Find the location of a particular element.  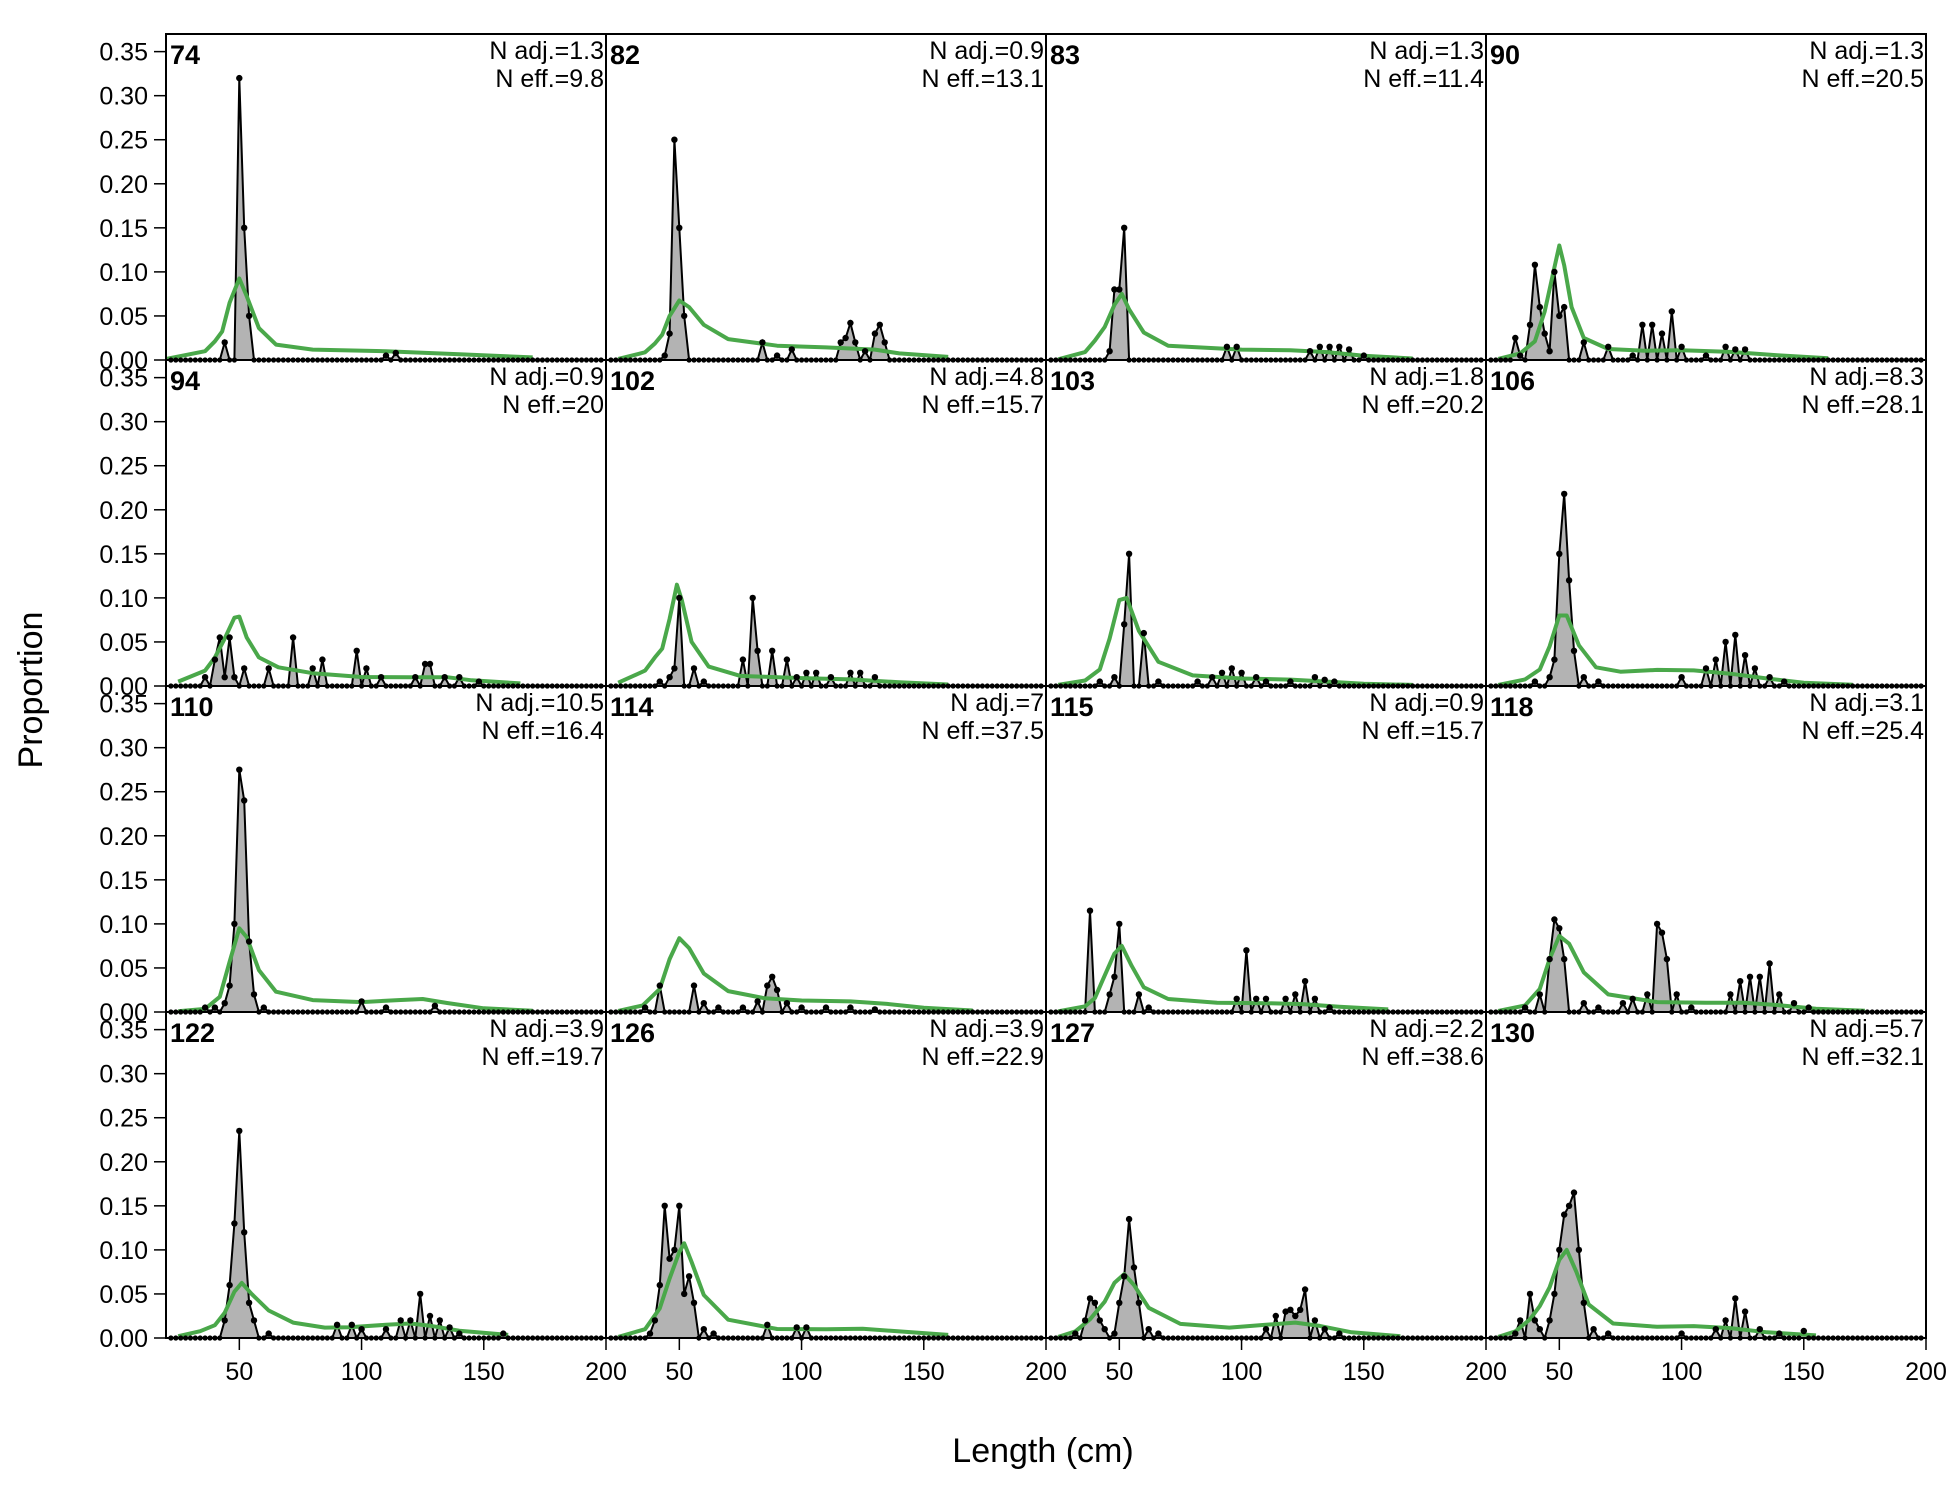

panel-label: 102 is located at coordinates (632, 381).